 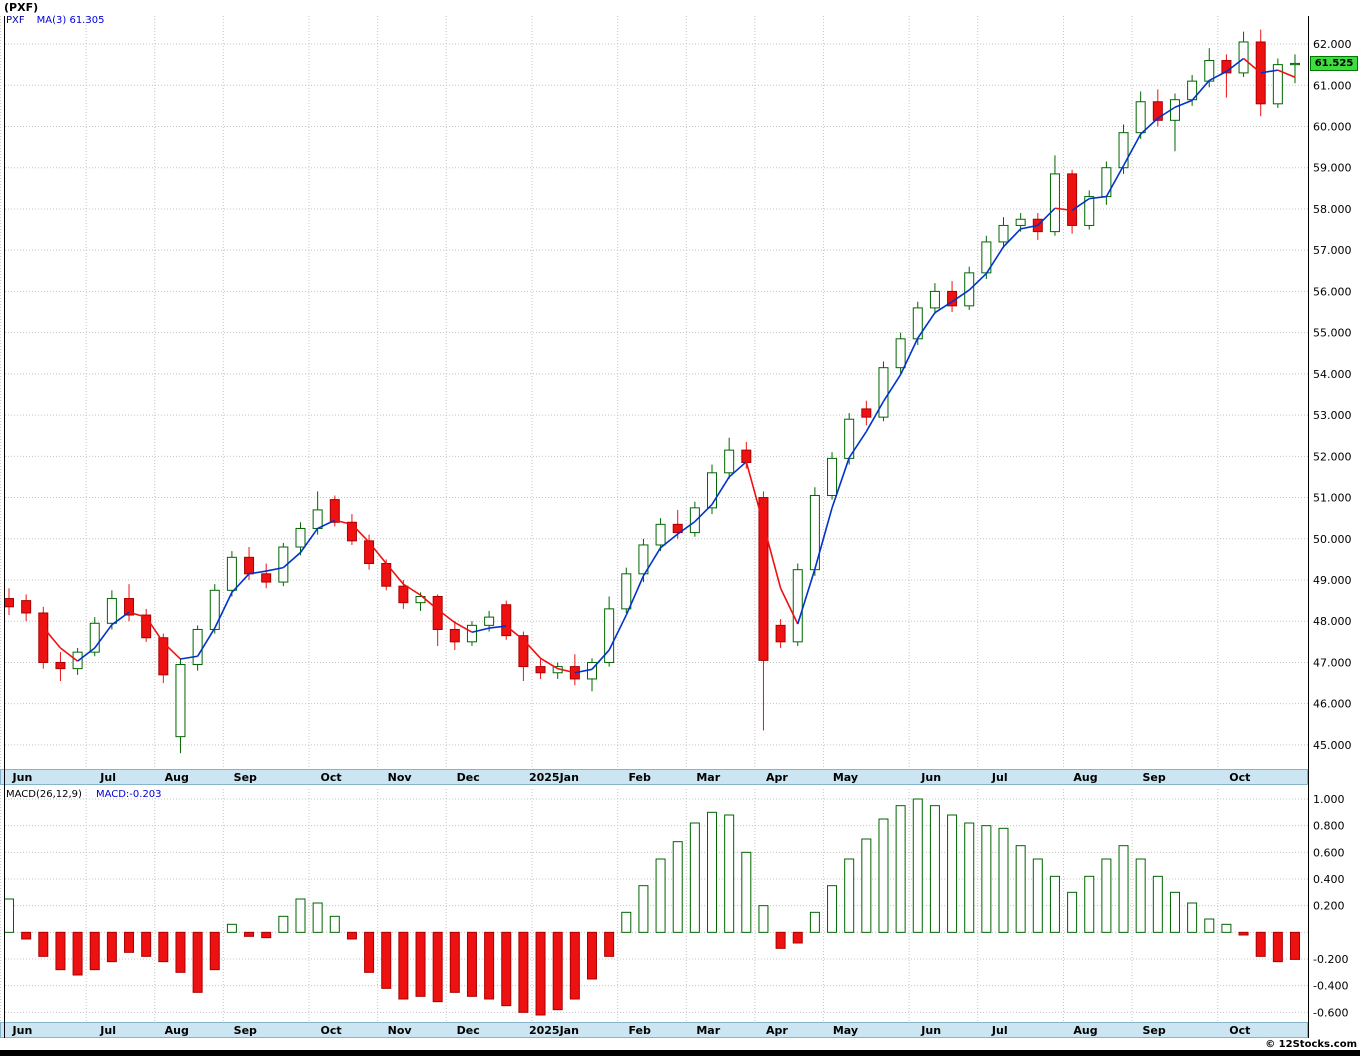 I want to click on svg-text: 48.000, so click(x=1332, y=621).